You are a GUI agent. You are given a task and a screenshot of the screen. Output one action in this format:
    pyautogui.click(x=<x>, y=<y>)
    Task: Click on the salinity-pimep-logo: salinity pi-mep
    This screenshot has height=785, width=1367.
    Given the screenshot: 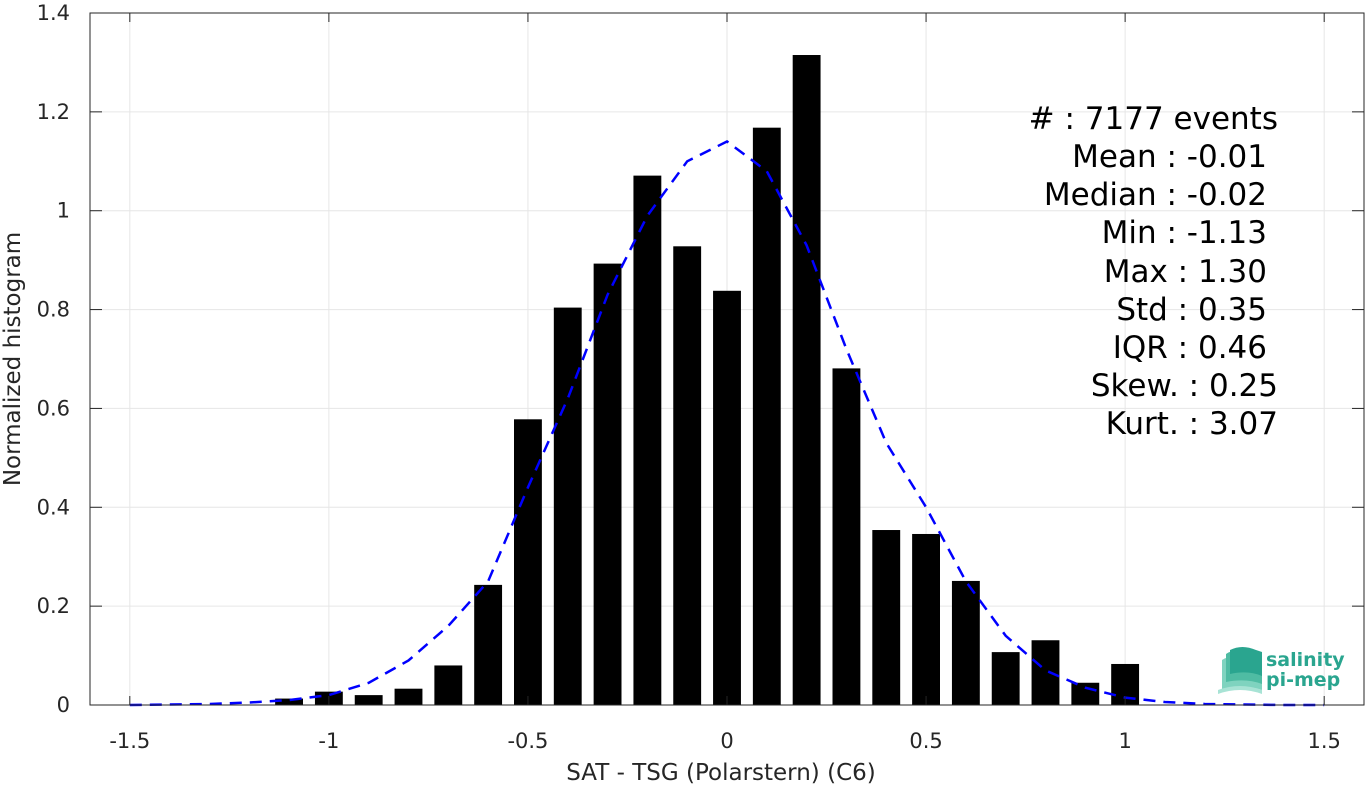 What is the action you would take?
    pyautogui.click(x=1281, y=670)
    